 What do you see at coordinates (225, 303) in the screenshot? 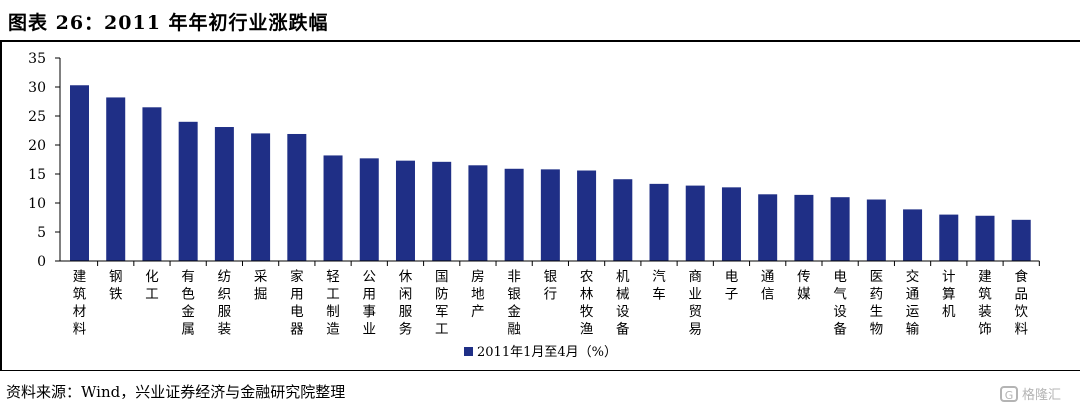
I see `x-tick-label: 纺织服装` at bounding box center [225, 303].